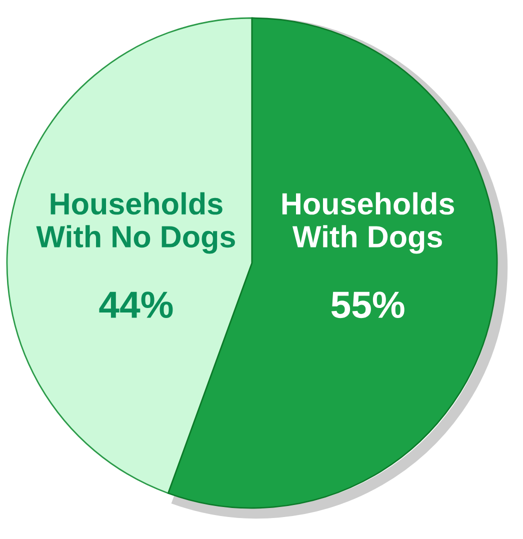 The width and height of the screenshot is (523, 539). I want to click on slice-label: Households With Dogs, so click(368, 223).